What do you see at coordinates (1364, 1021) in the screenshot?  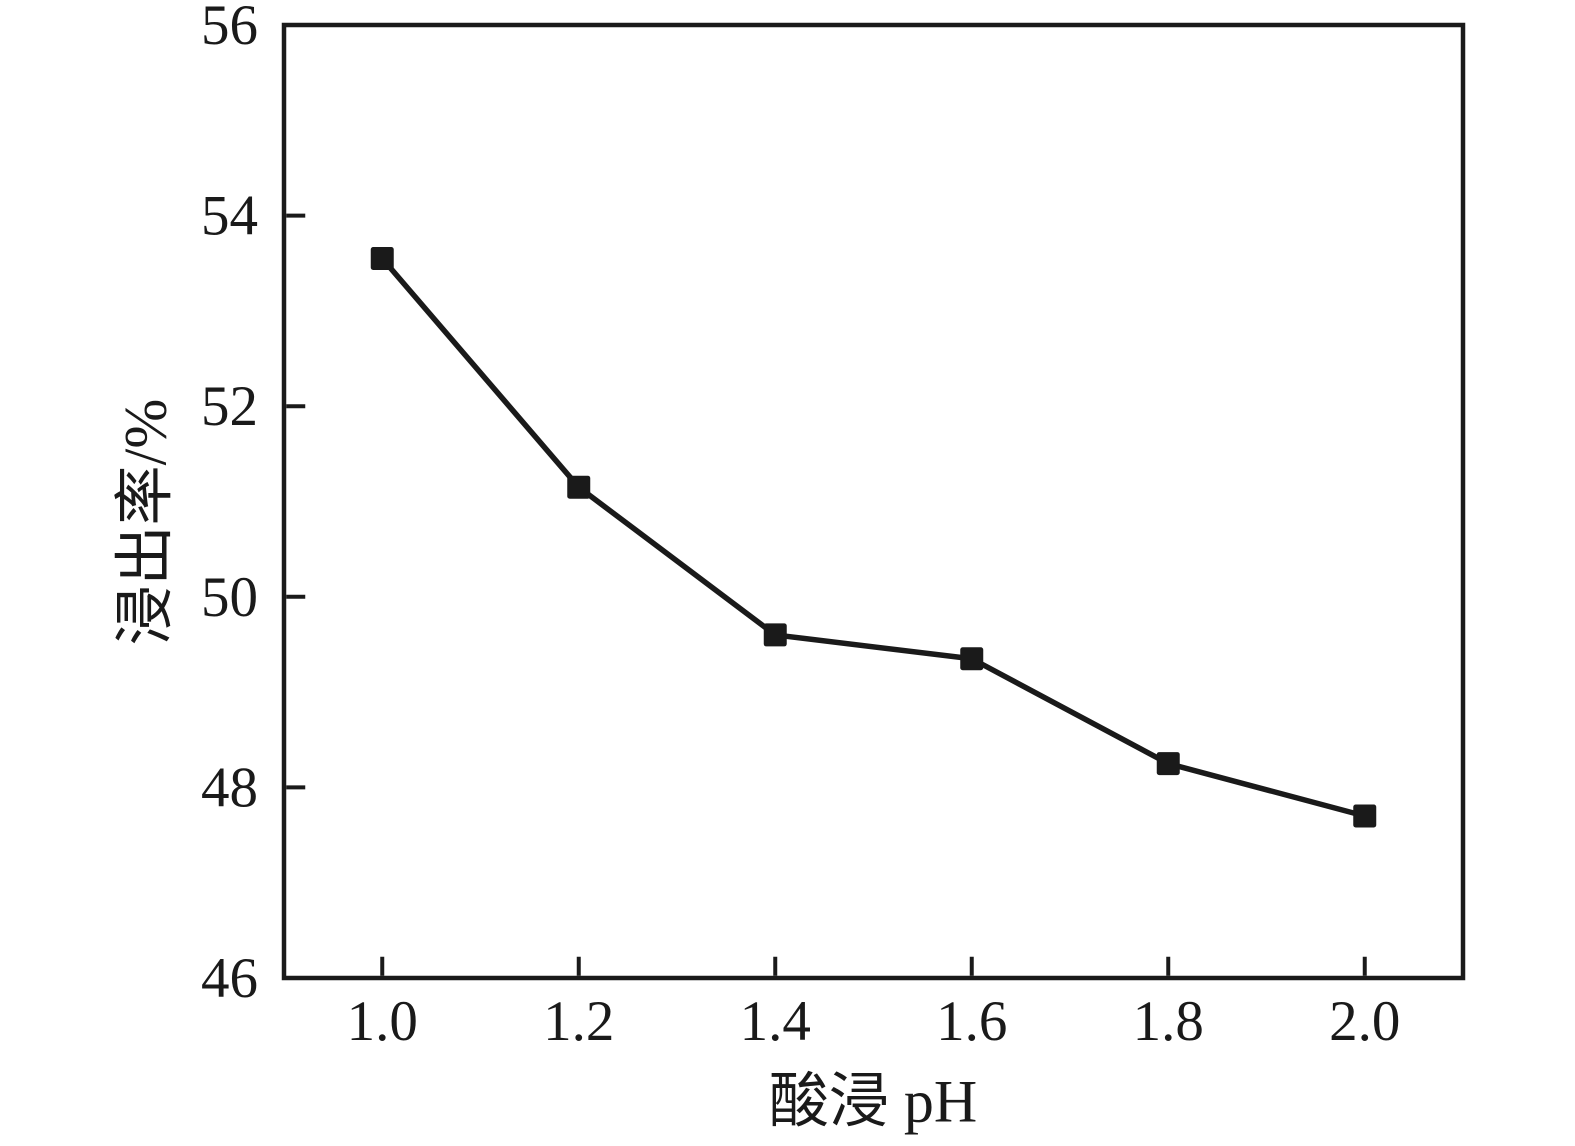 I see `x-tick-label: 2.0` at bounding box center [1364, 1021].